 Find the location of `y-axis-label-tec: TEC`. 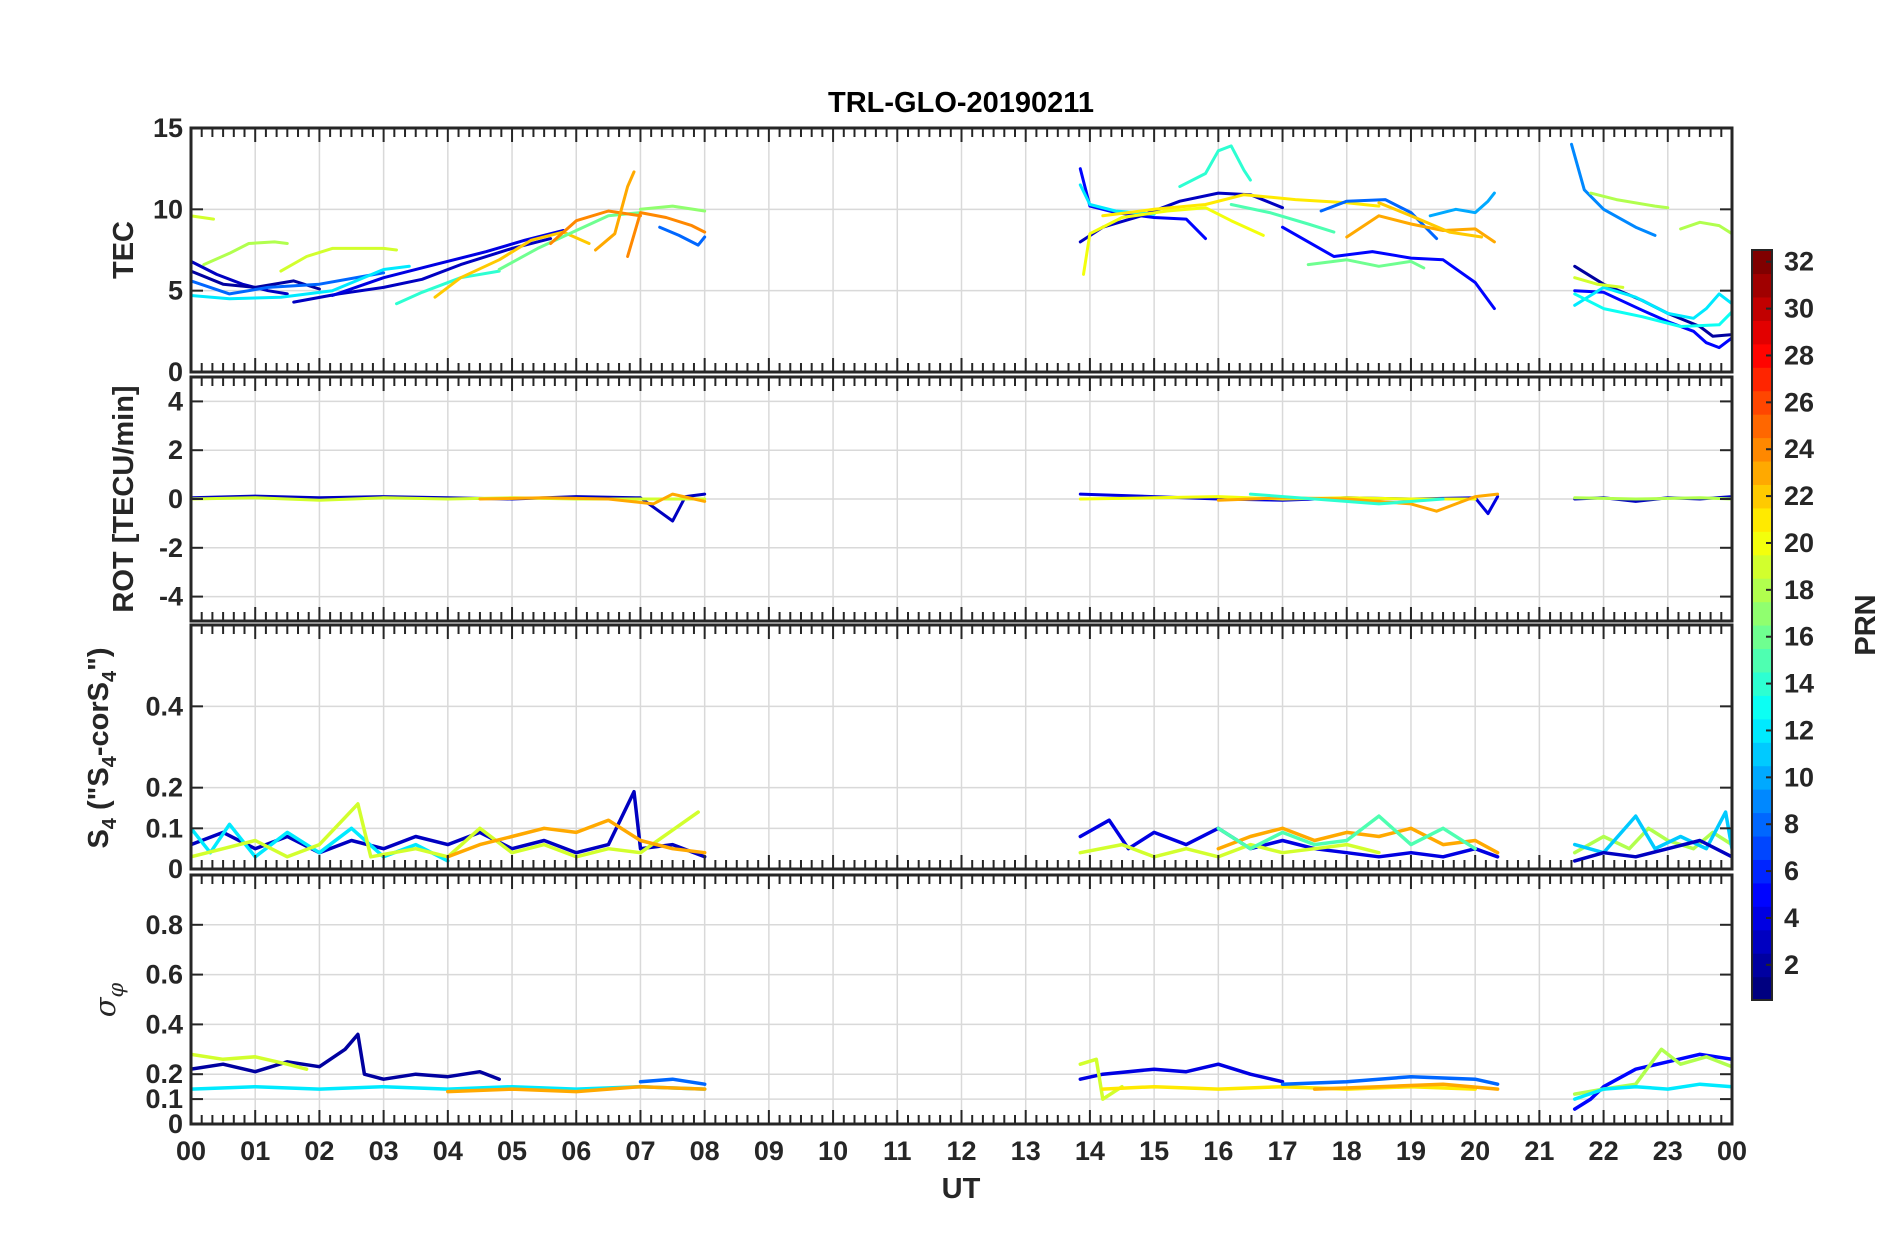

y-axis-label-tec: TEC is located at coordinates (124, 250).